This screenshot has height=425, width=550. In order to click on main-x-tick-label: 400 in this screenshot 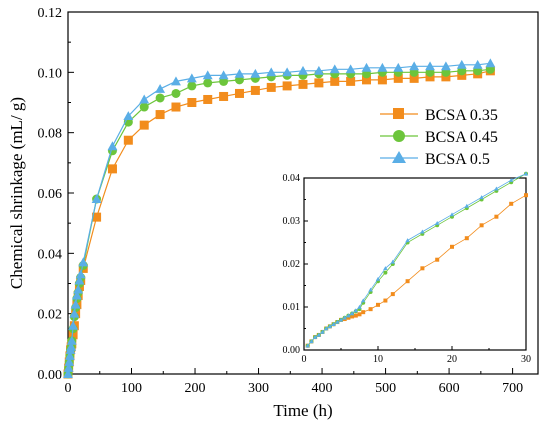, I will do `click(322, 388)`.